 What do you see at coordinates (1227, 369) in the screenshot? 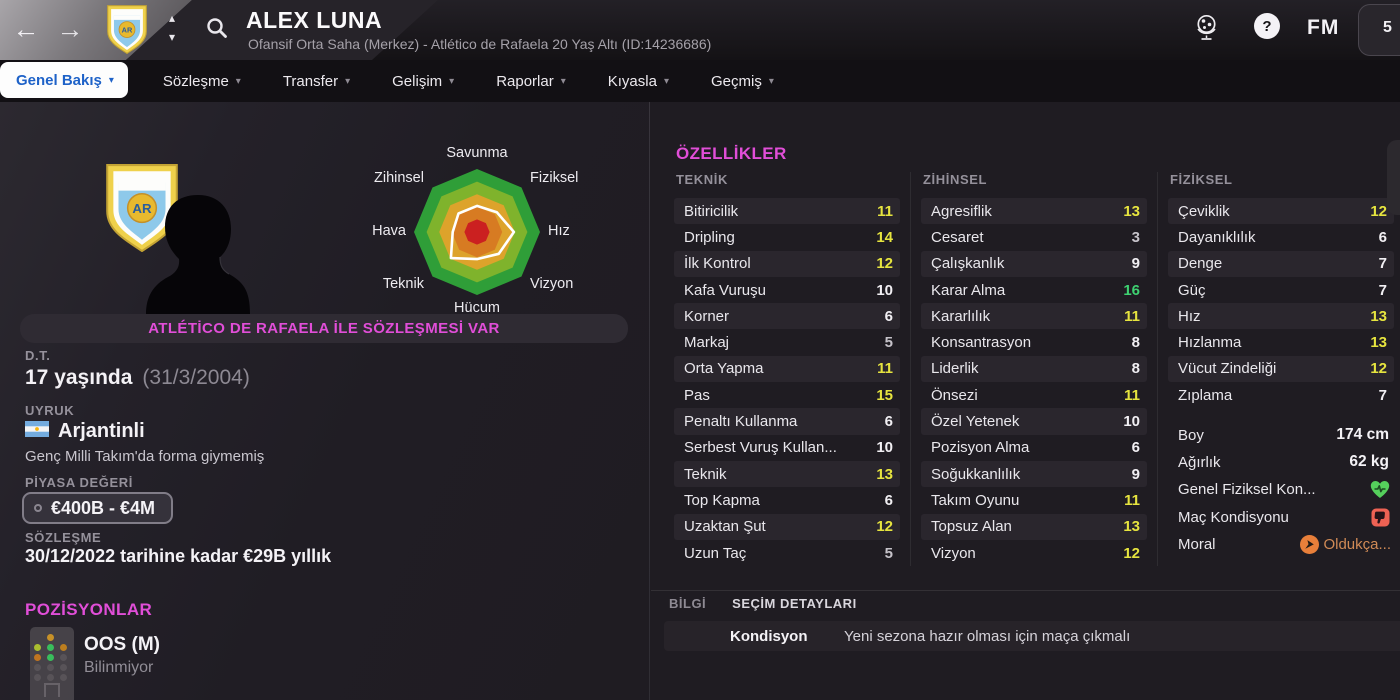
I see `attribute-name: Vücut Zindeliği` at bounding box center [1227, 369].